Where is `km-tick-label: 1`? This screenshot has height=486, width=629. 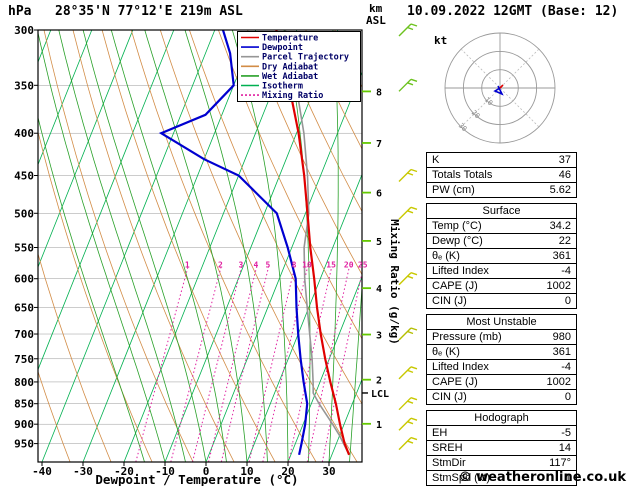
km-tick-label: 1 is located at coordinates (379, 425).